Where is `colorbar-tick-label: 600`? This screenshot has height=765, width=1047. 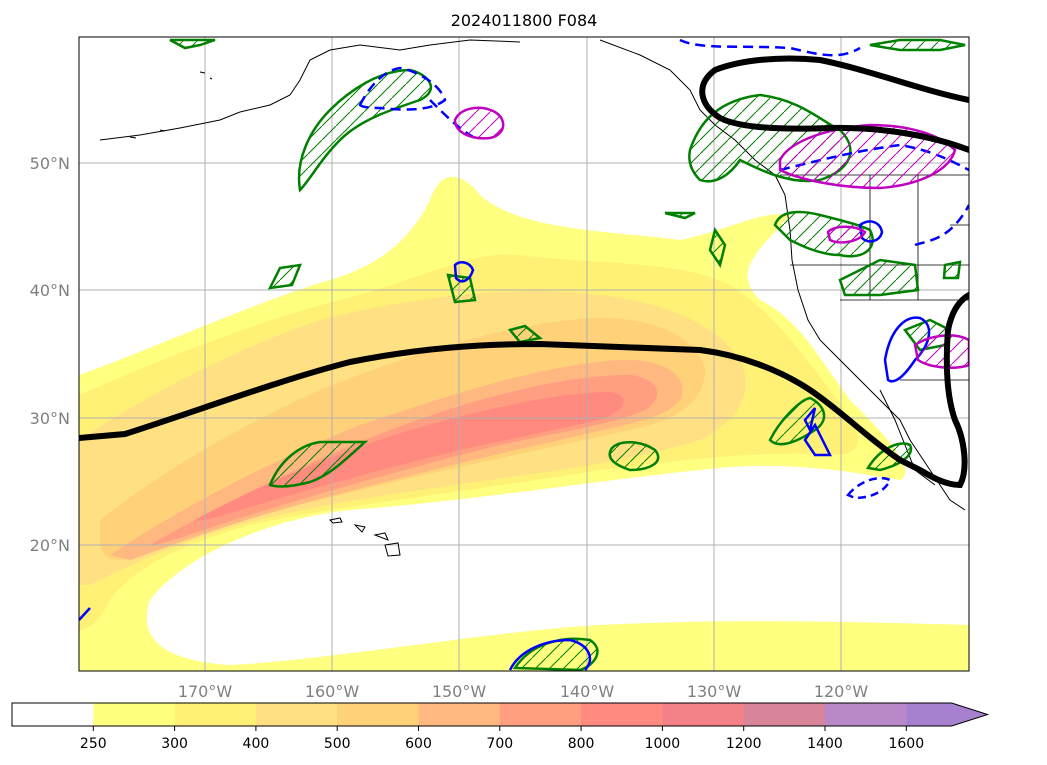
colorbar-tick-label: 600 is located at coordinates (418, 744).